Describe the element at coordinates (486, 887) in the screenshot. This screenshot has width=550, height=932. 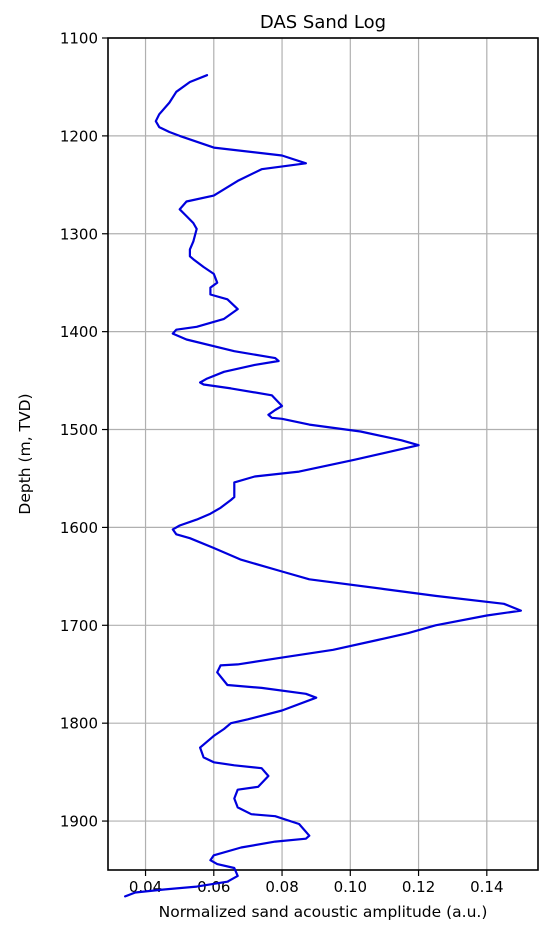
I see `x-tick-label: 0.14` at that location.